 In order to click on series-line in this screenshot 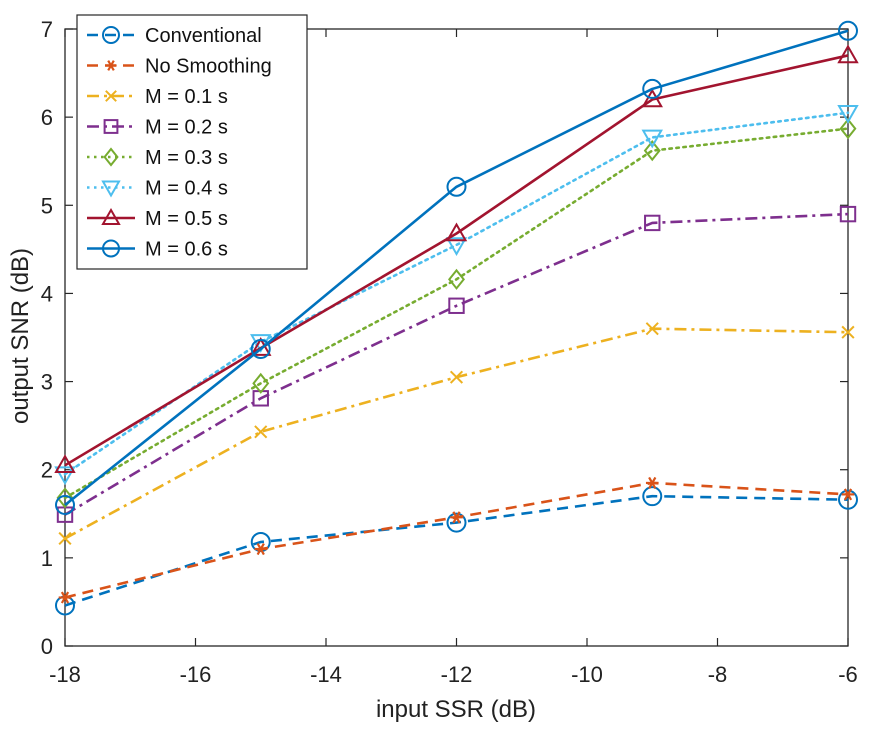, I will do `click(456, 550)`.